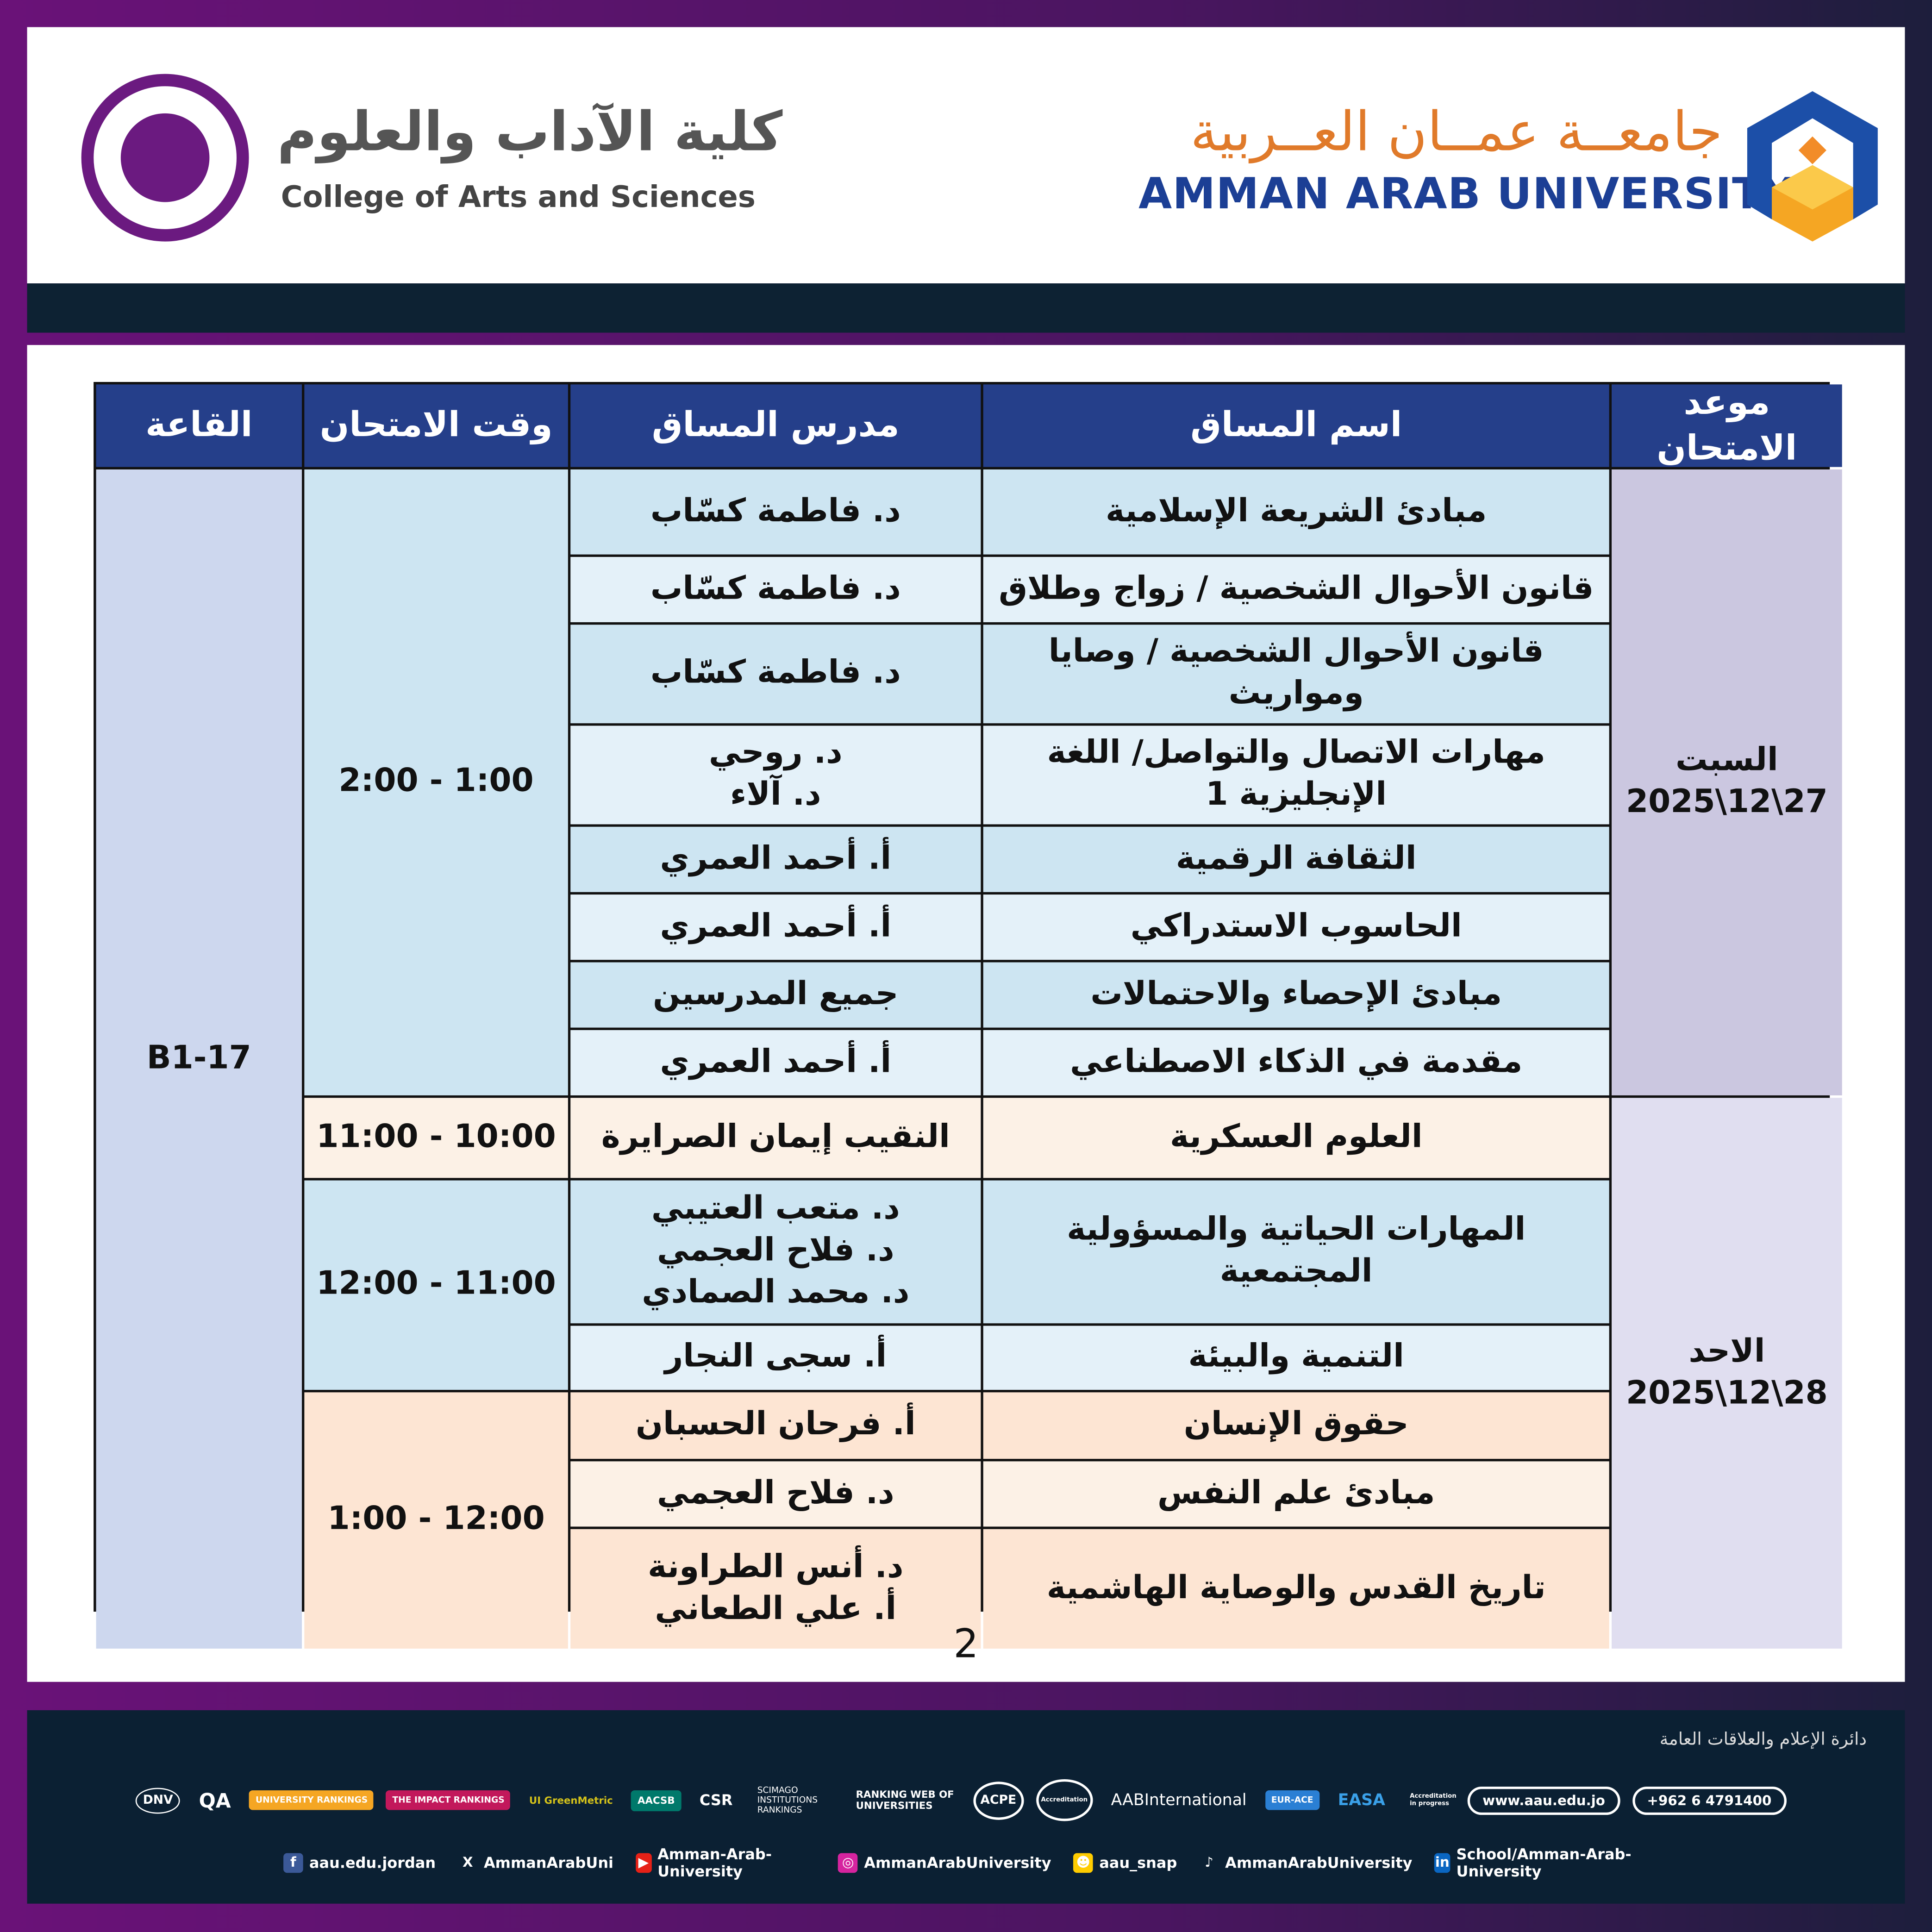 The image size is (1932, 1932). Describe the element at coordinates (1296, 995) in the screenshot. I see `course-cell: مبادئ الإحصاء والاحتمالات` at that location.